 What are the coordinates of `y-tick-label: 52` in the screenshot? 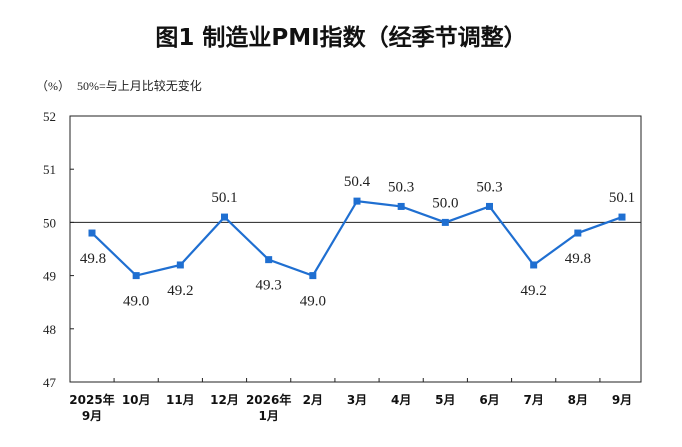 It's located at (49, 116).